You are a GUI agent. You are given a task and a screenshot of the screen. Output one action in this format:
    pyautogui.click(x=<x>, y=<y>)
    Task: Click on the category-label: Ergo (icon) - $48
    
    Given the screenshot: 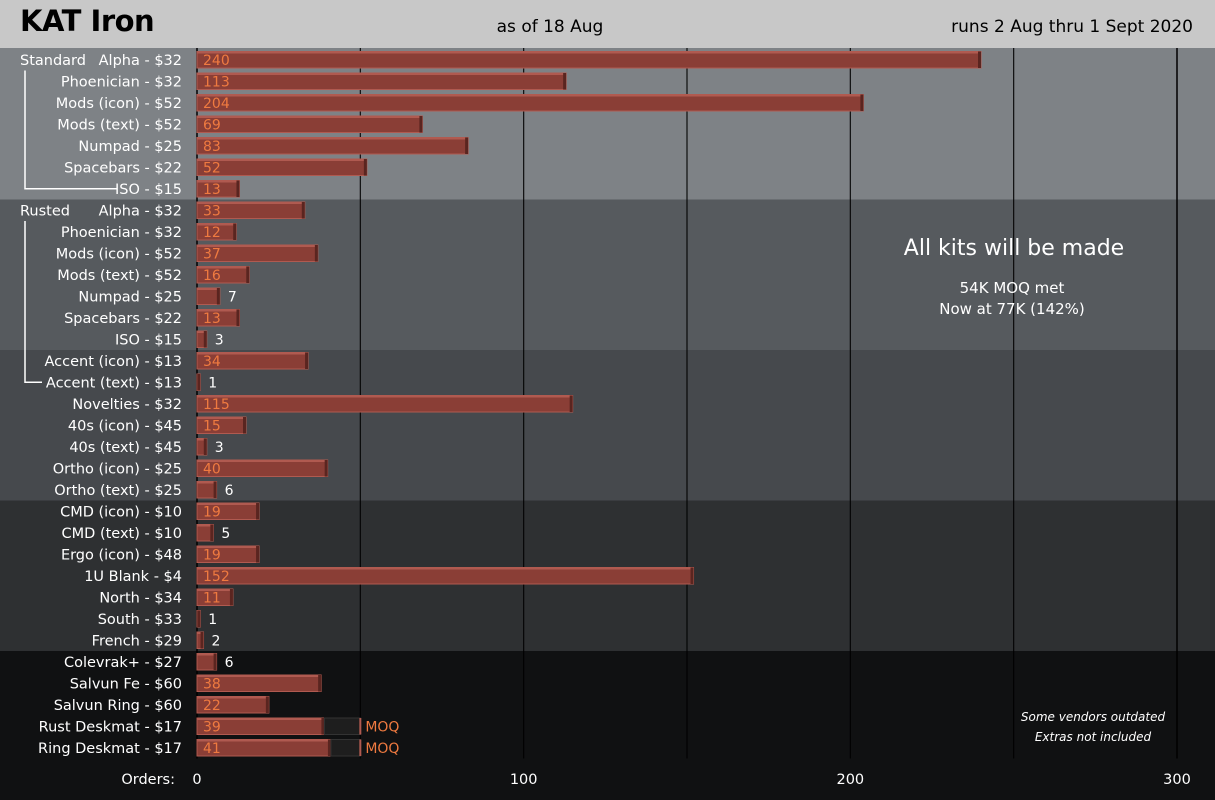 What is the action you would take?
    pyautogui.click(x=121, y=555)
    